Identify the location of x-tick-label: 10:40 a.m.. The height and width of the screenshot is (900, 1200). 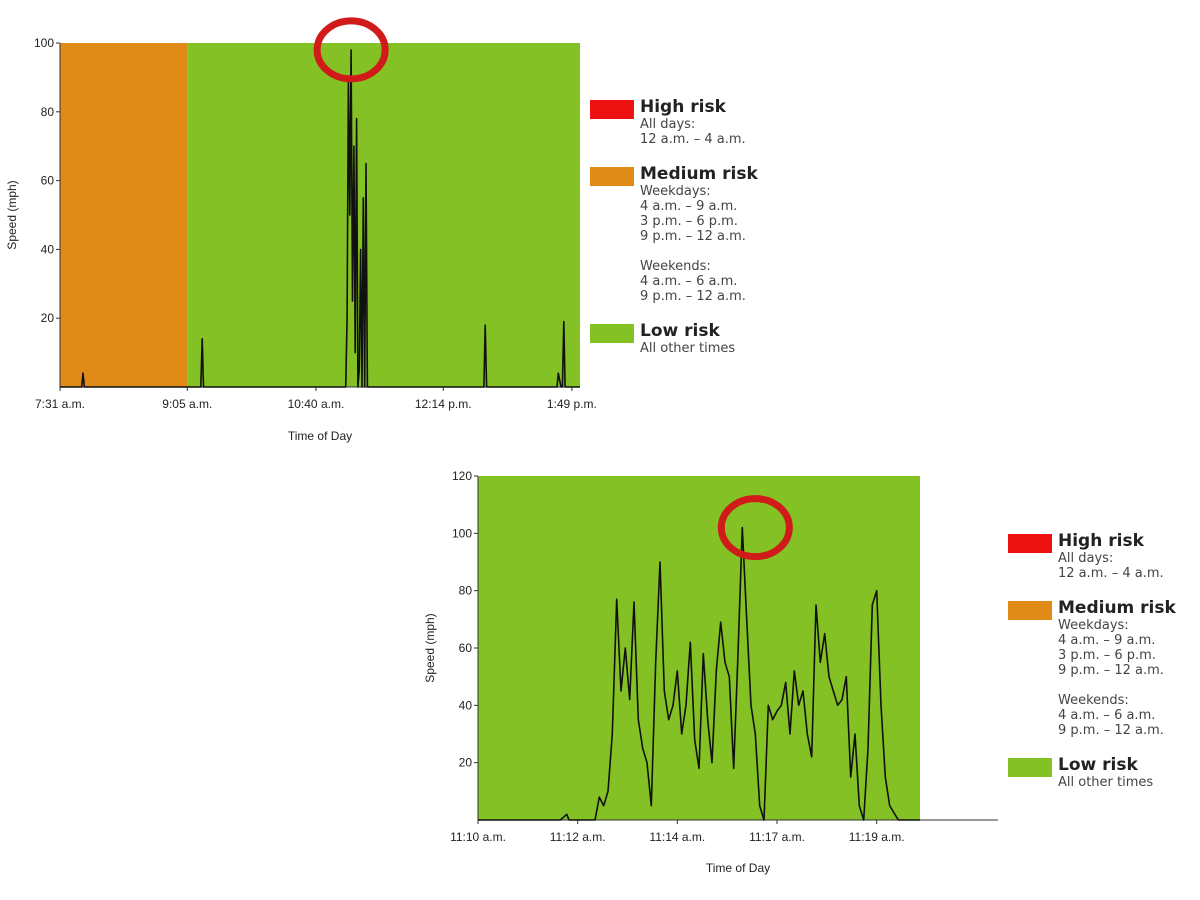
(316, 404).